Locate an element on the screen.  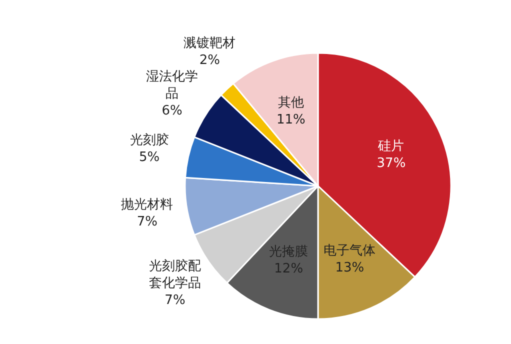
slice-label: 湿法化学品 is located at coordinates (172, 84).